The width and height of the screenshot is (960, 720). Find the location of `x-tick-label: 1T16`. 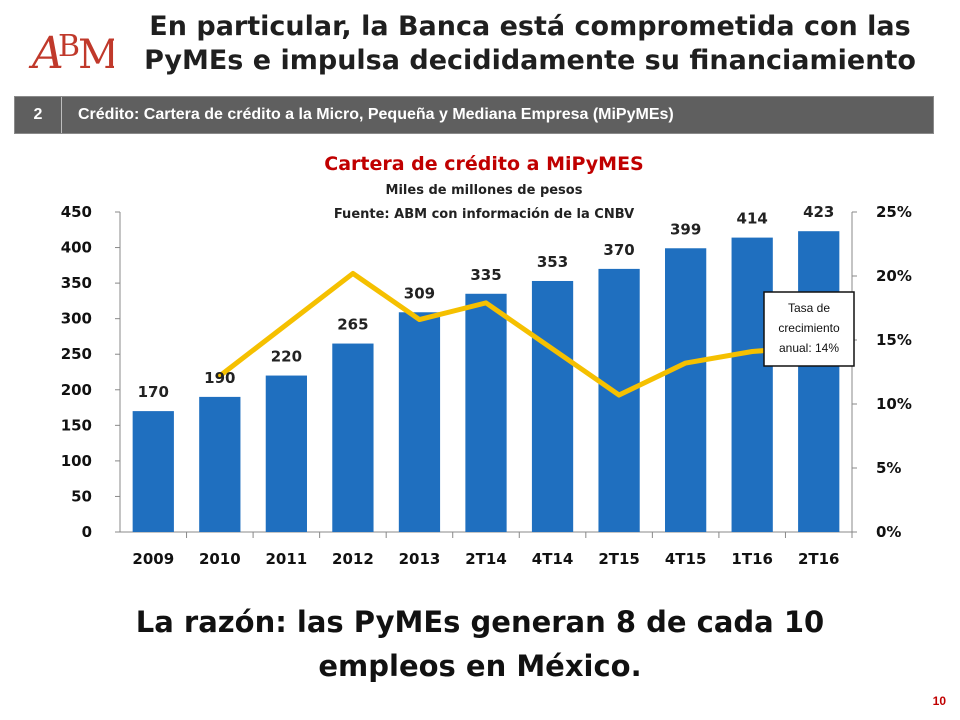

x-tick-label: 1T16 is located at coordinates (752, 559).